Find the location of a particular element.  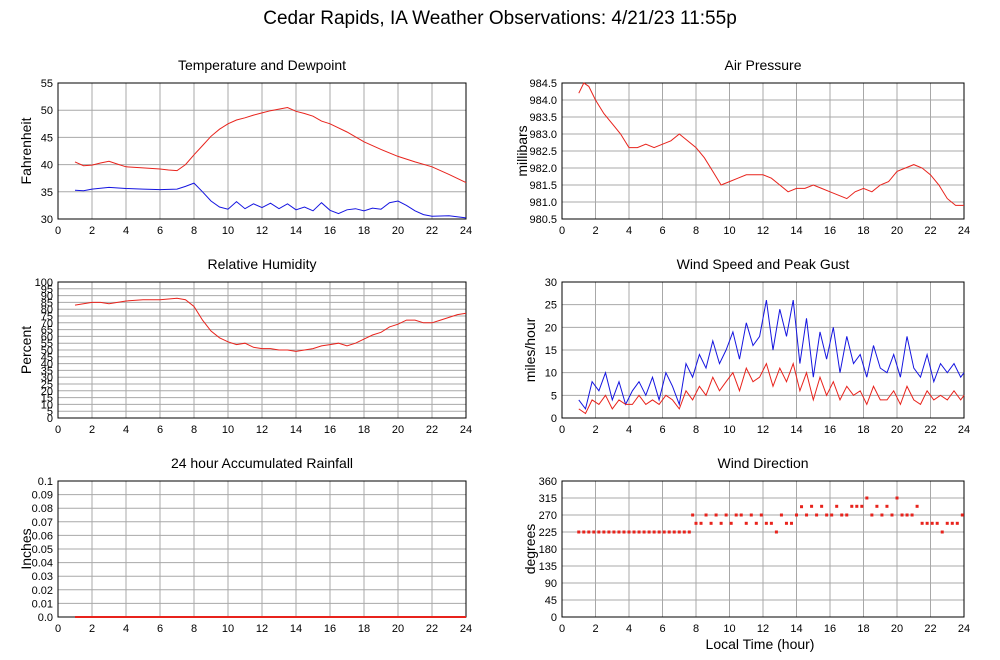

relative-humidity-y-tick-label: 55 is located at coordinates (47, 344).